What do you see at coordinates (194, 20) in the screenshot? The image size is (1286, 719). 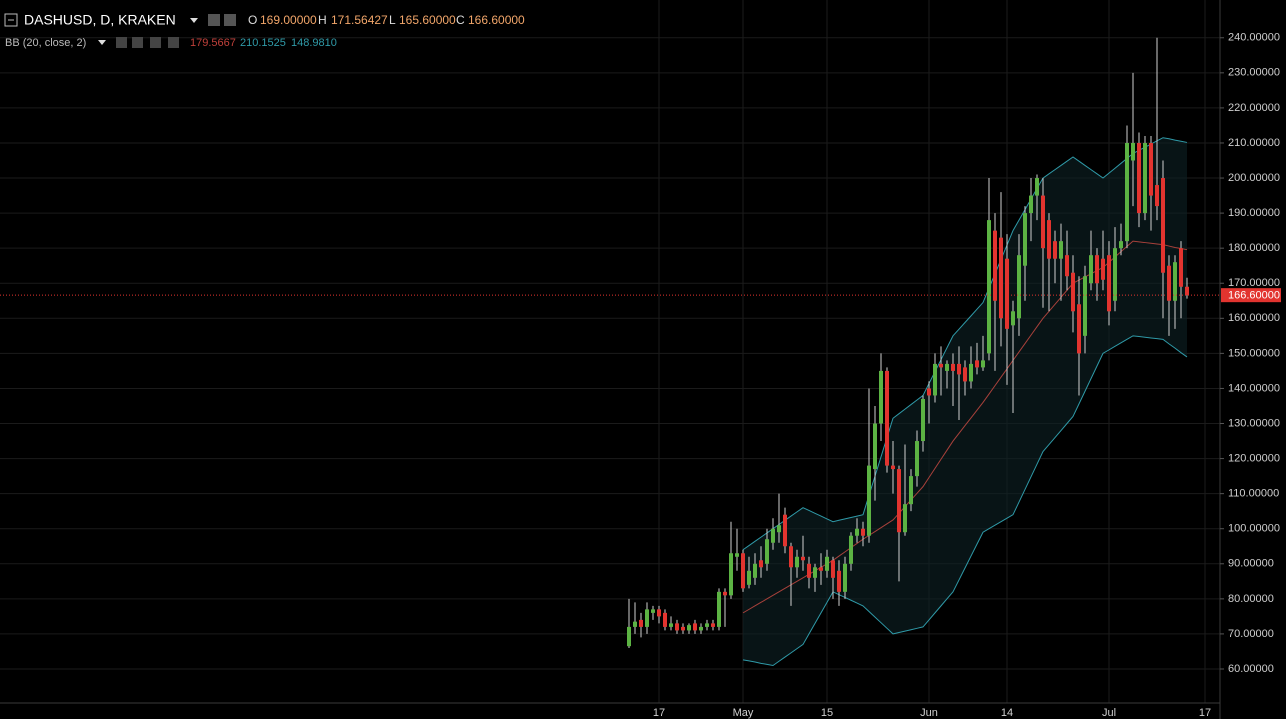 I see `symbol-menu` at bounding box center [194, 20].